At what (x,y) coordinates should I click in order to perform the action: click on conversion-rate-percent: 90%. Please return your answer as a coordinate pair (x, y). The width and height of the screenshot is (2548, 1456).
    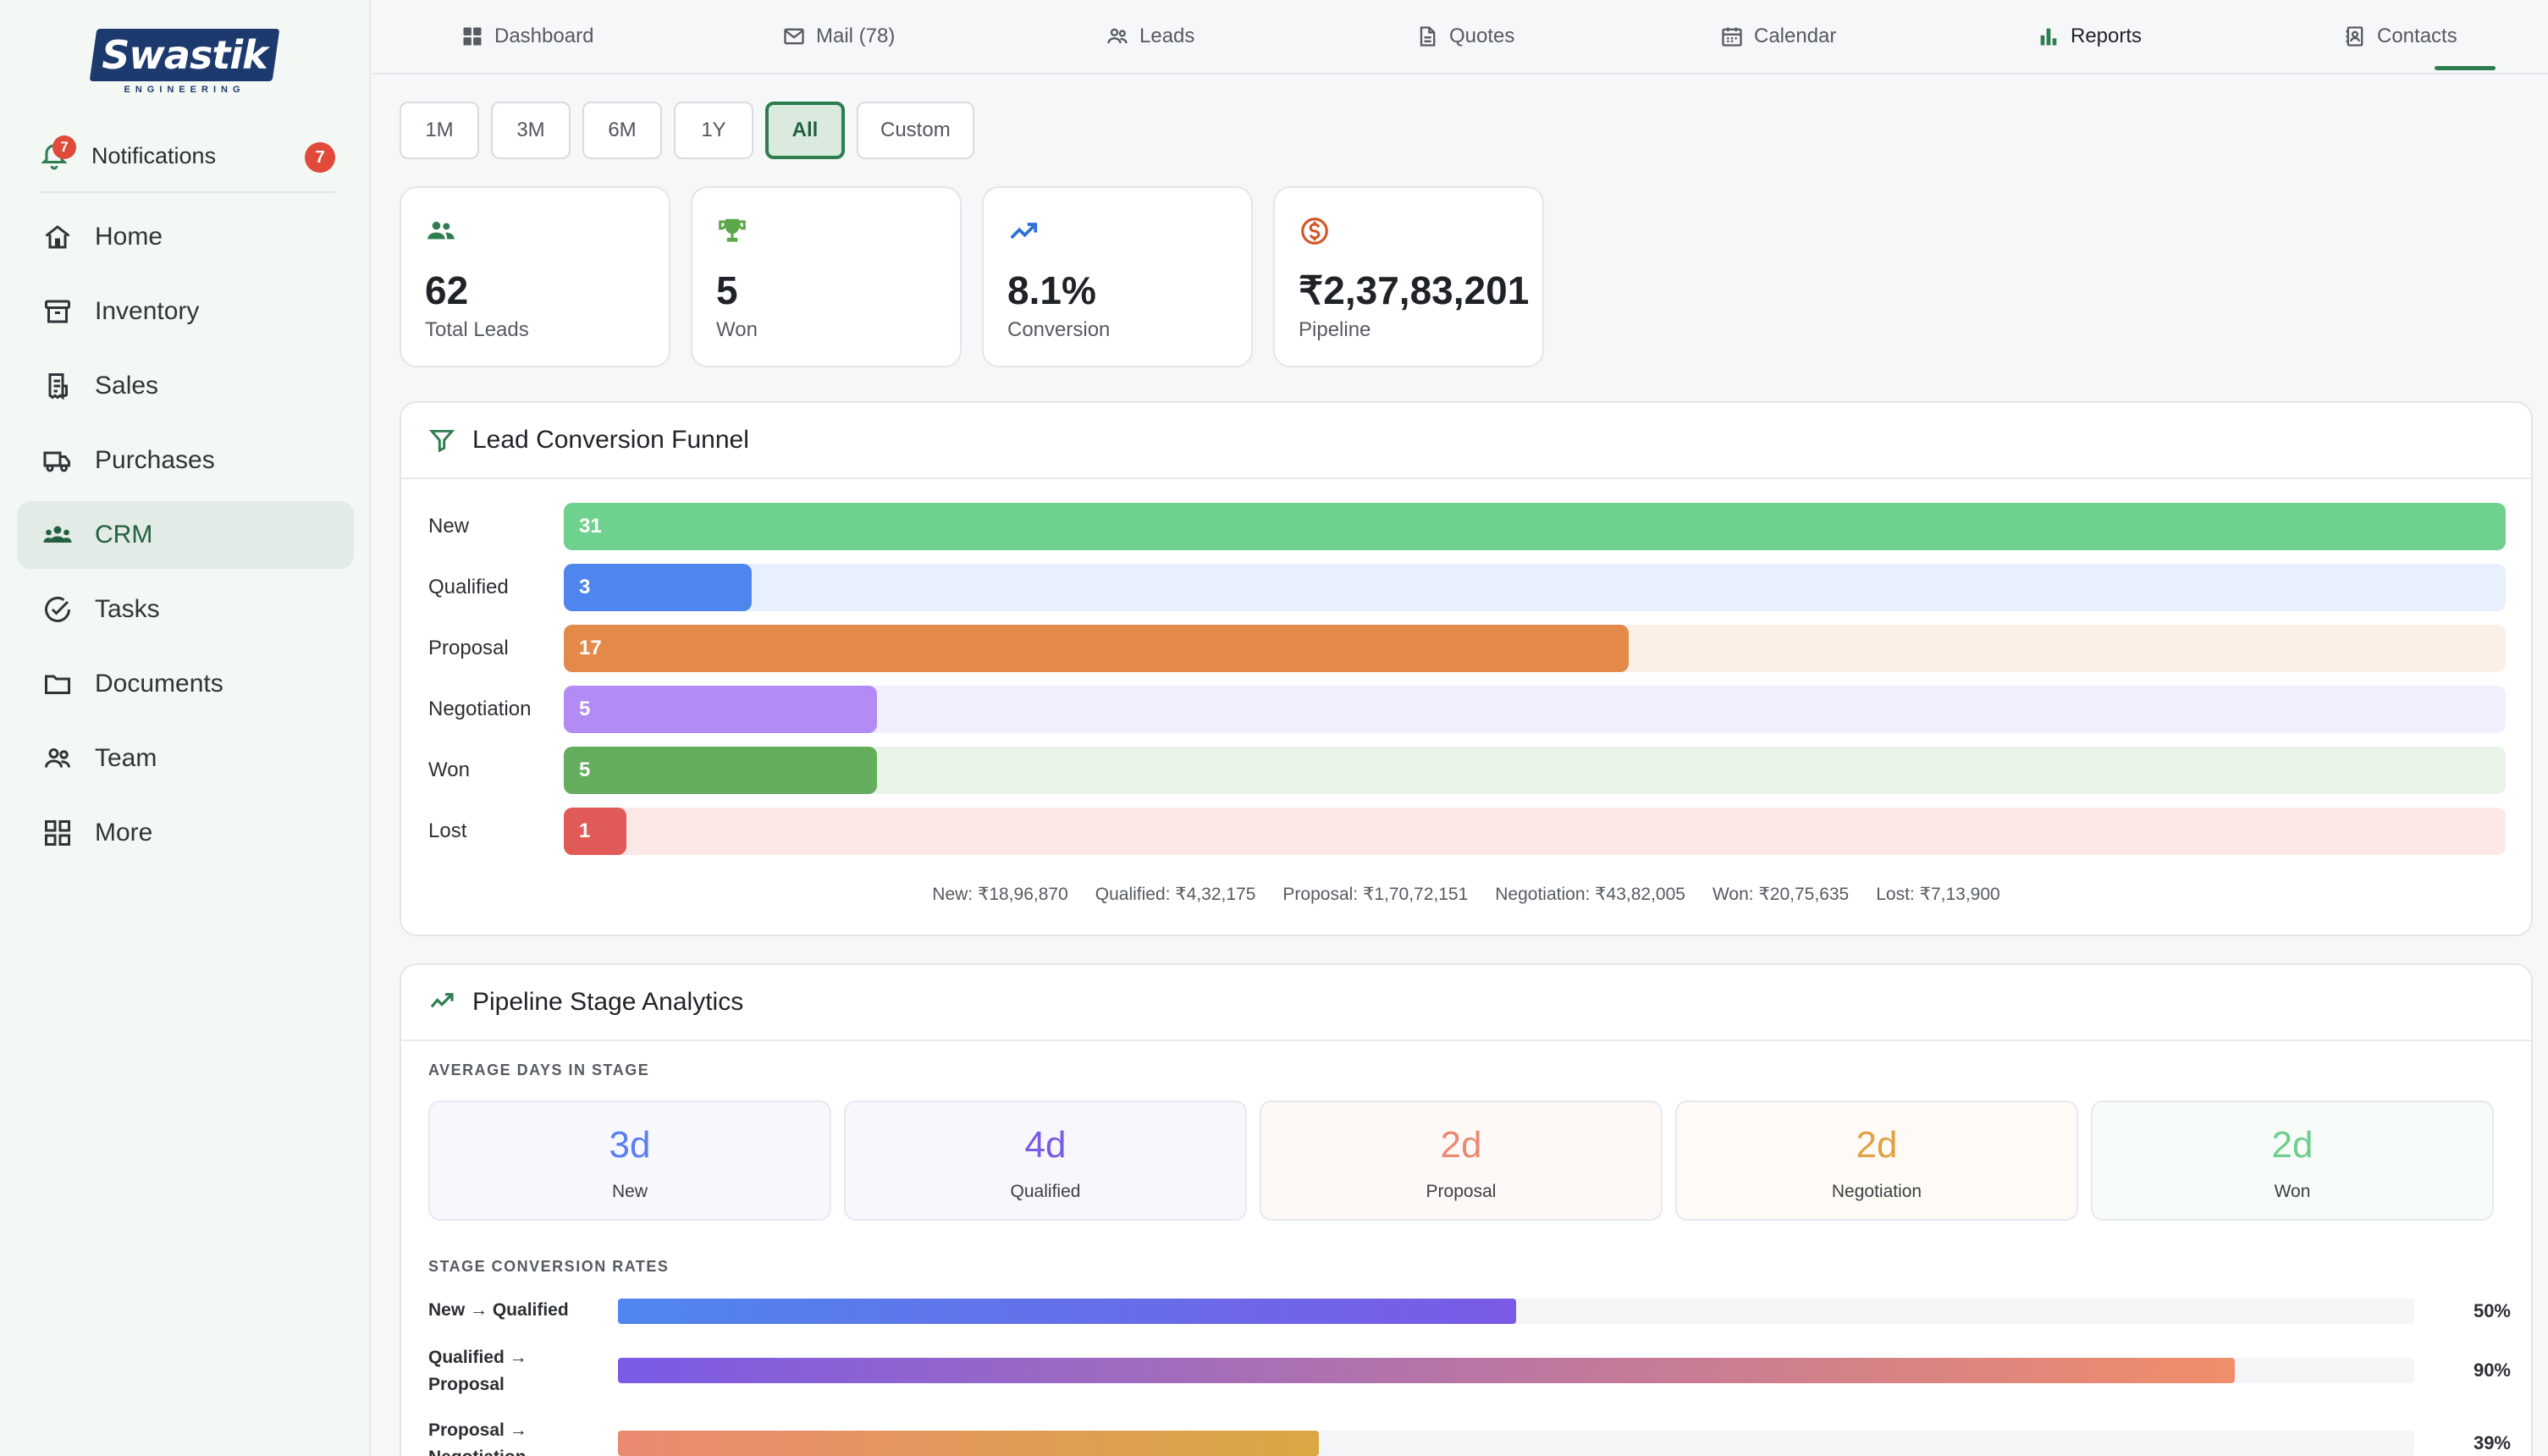
    Looking at the image, I should click on (2492, 1370).